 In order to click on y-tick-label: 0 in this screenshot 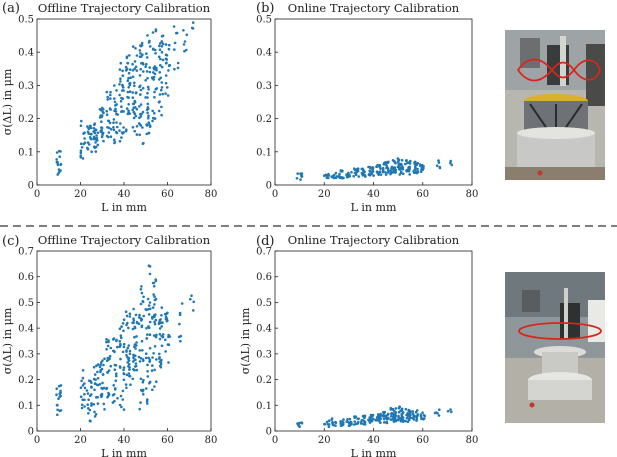, I will do `click(31, 432)`.